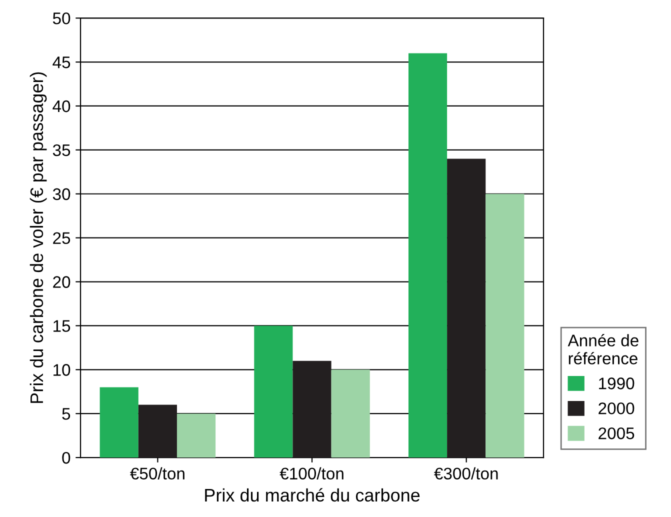 Image resolution: width=671 pixels, height=517 pixels. Describe the element at coordinates (157, 473) in the screenshot. I see `x-tick-label: €50/ton` at that location.